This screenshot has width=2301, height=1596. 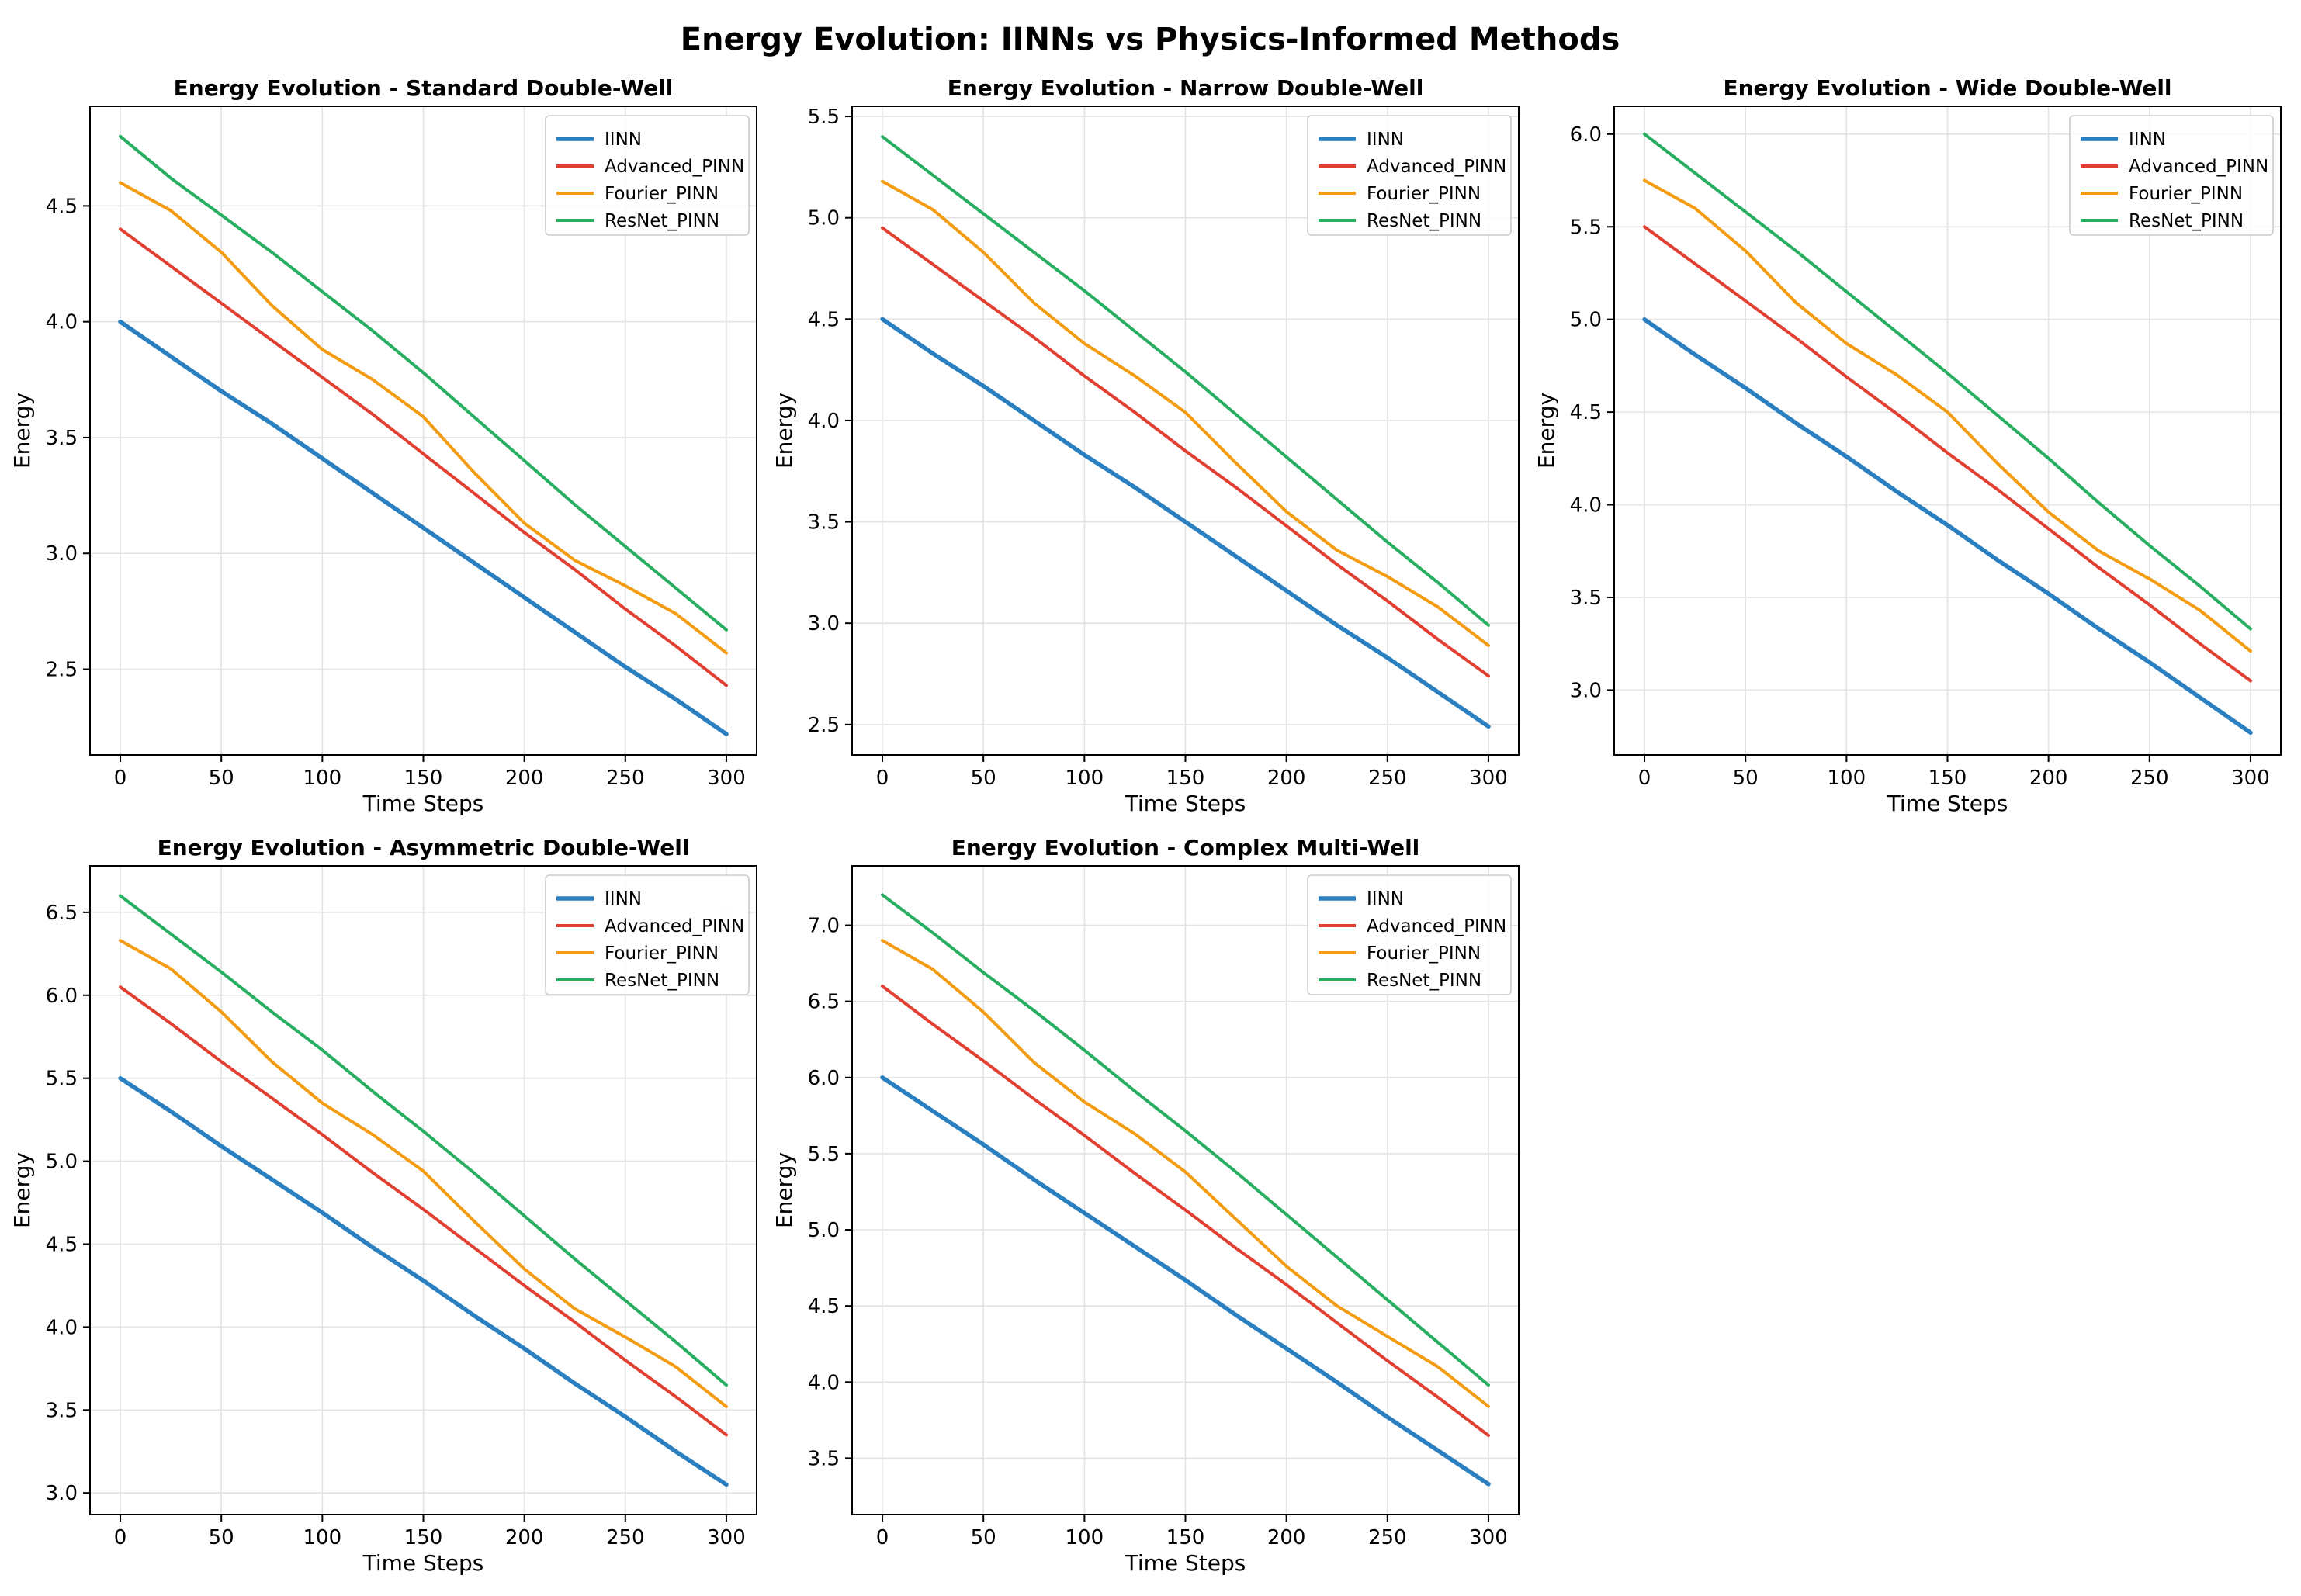 I want to click on subplot-title: Energy Evolution - Standard Double-Well, so click(x=424, y=88).